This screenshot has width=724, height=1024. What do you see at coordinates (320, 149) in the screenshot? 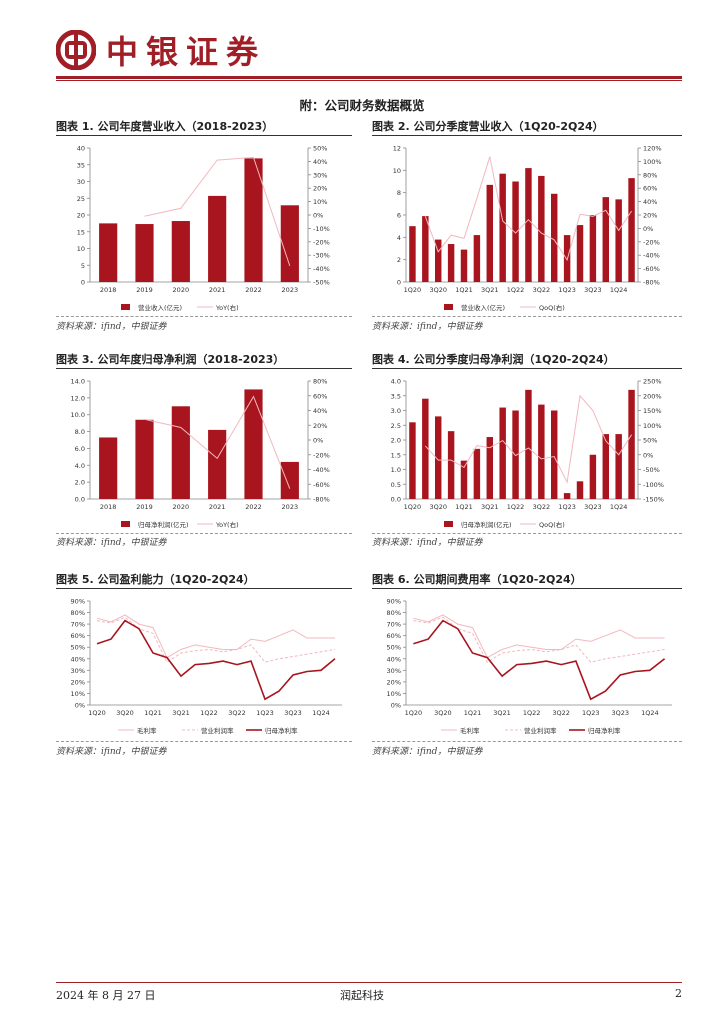
I see `y-tick-label-right: 50%` at bounding box center [320, 149].